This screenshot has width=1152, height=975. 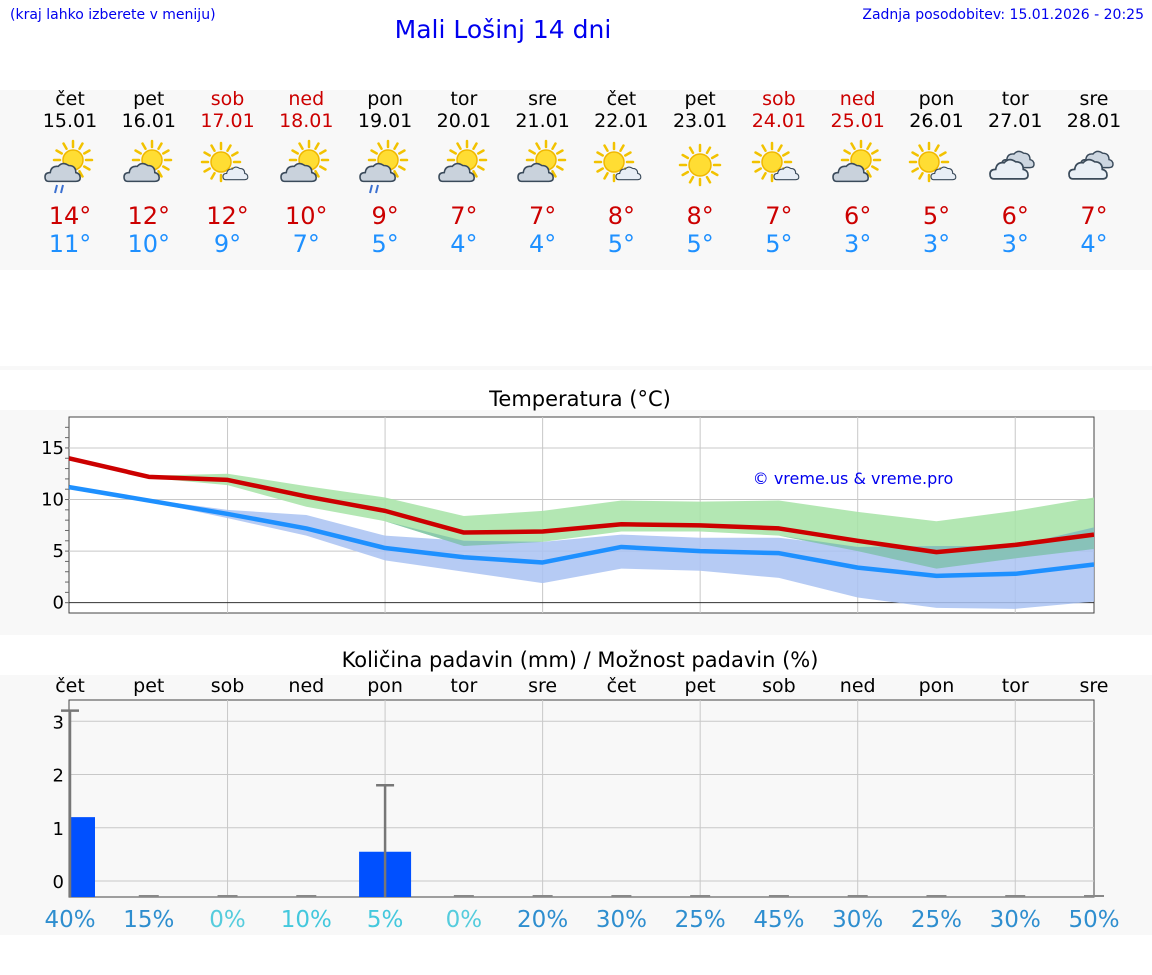 I want to click on day-column: tor 20.01 7° 4°, so click(x=464, y=173).